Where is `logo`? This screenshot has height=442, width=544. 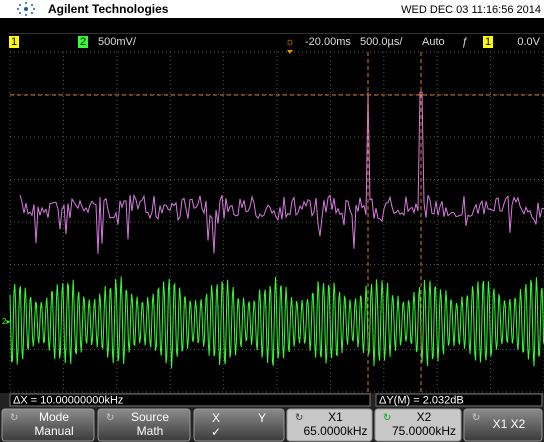
logo is located at coordinates (26, 9).